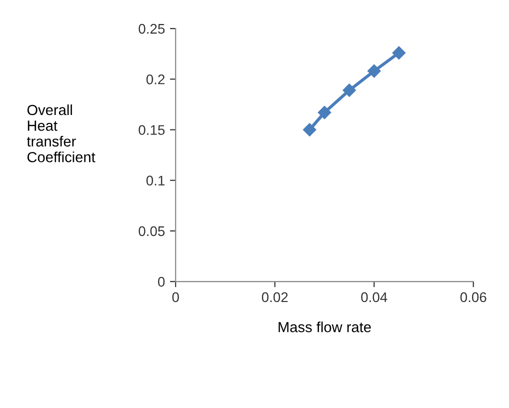  What do you see at coordinates (324, 327) in the screenshot?
I see `x-axis-title: Mass flow rate` at bounding box center [324, 327].